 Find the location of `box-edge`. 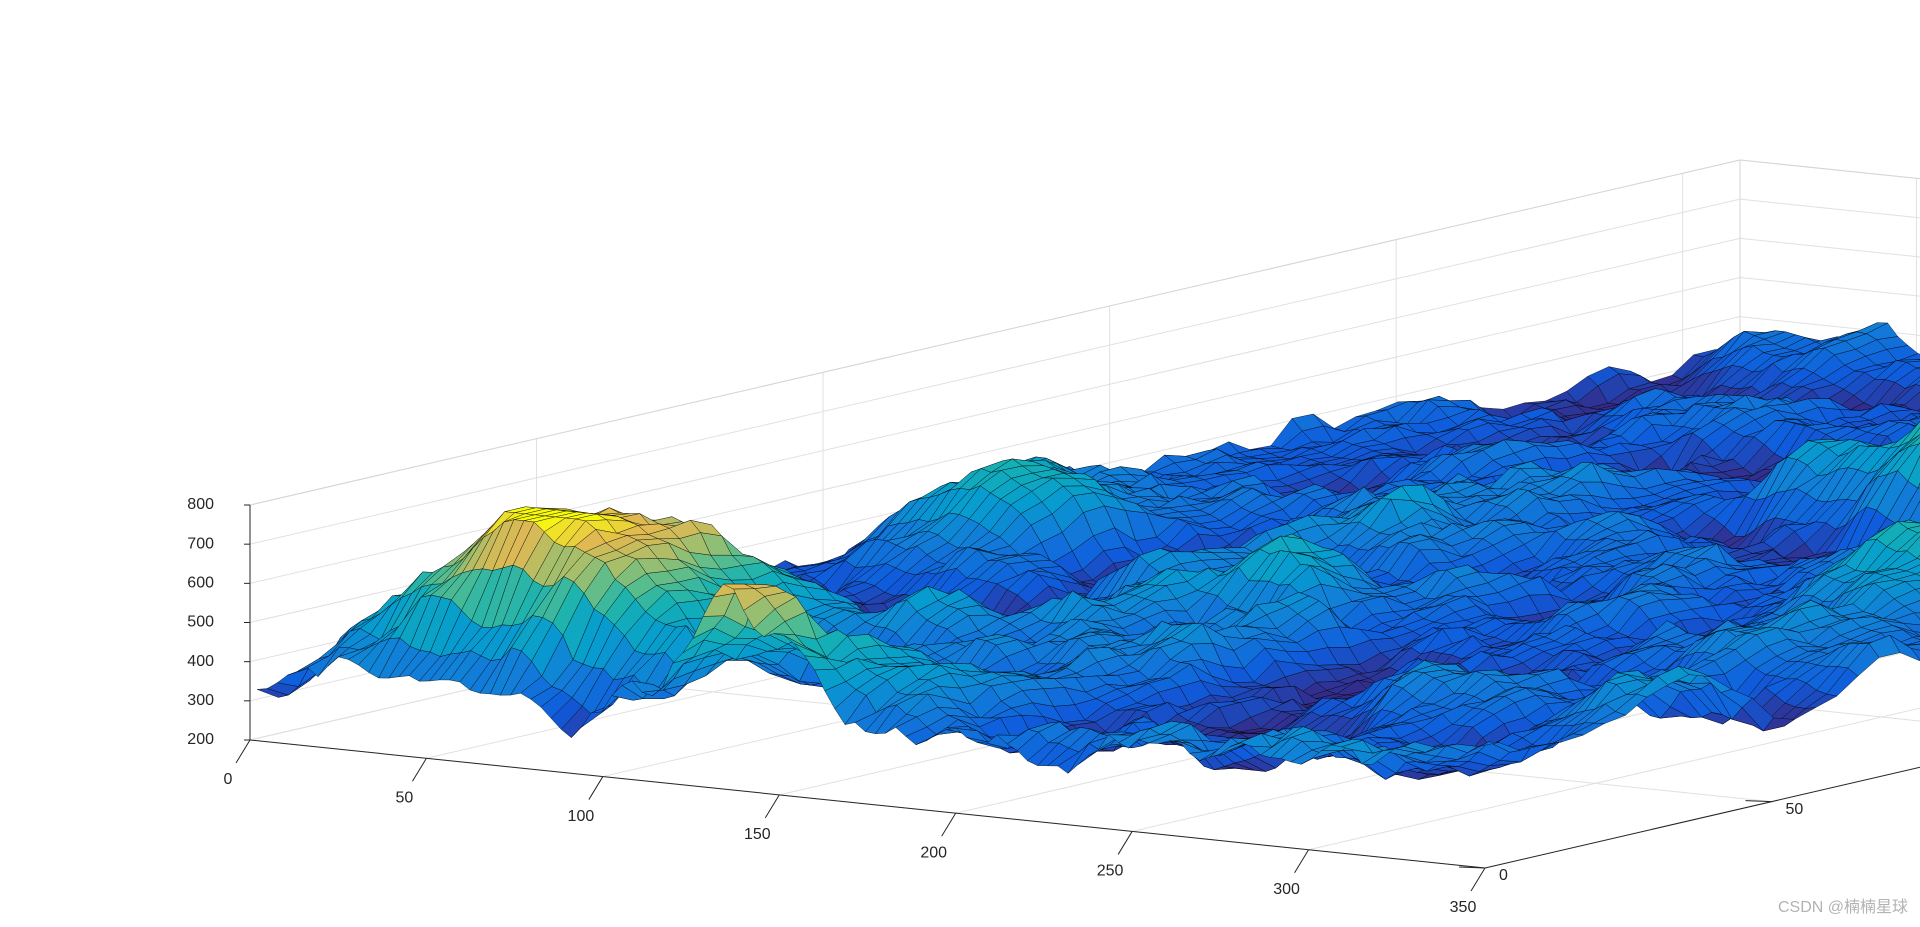

box-edge is located at coordinates (1829, 169).